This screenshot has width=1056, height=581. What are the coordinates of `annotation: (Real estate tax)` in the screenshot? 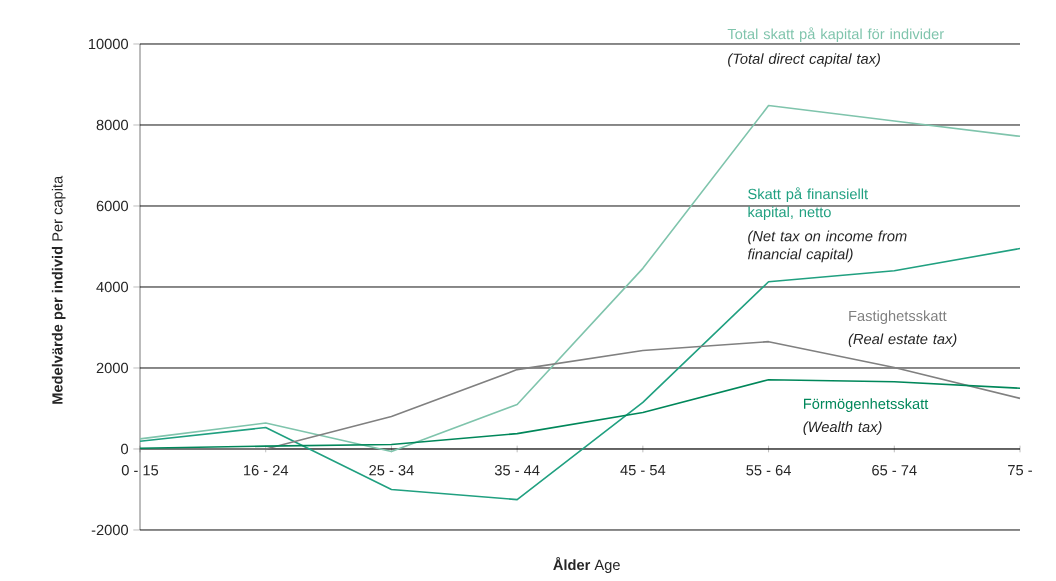 It's located at (902, 340).